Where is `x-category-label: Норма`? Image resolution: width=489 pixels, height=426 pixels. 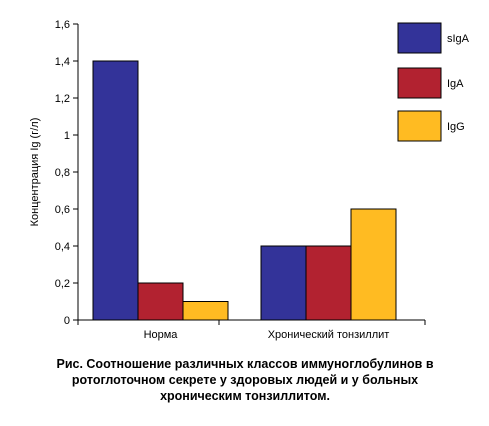
x-category-label: Норма is located at coordinates (161, 335).